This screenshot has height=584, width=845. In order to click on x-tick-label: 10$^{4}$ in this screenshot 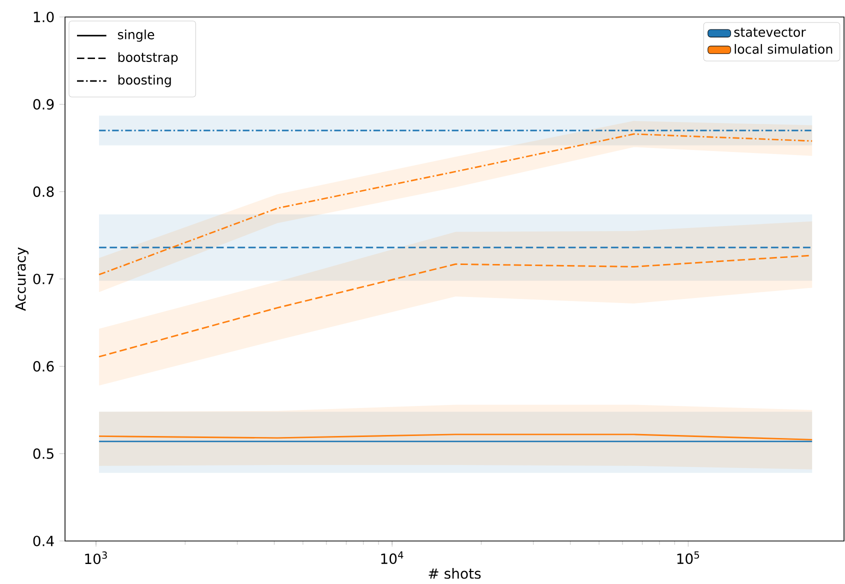, I will do `click(392, 557)`.